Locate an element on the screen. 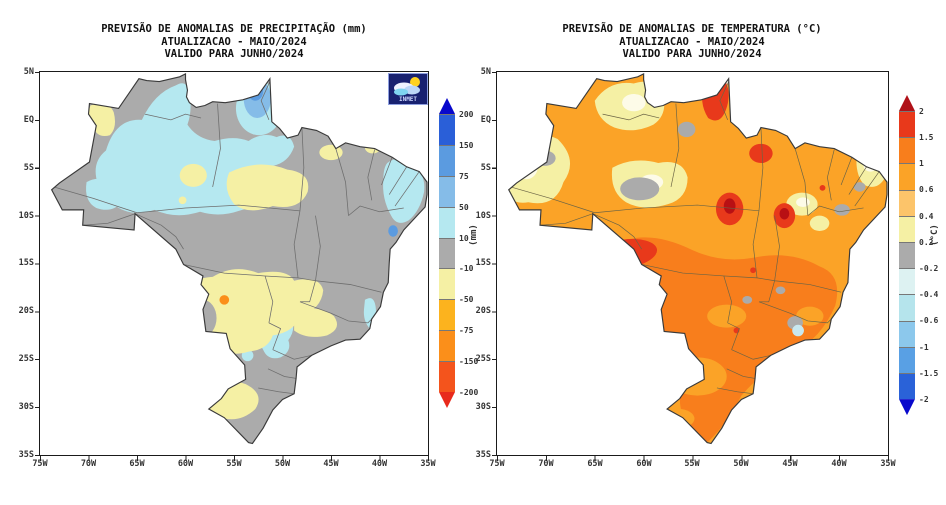 The height and width of the screenshot is (505, 946). precip-lat-tick: 5S is located at coordinates (28, 168).